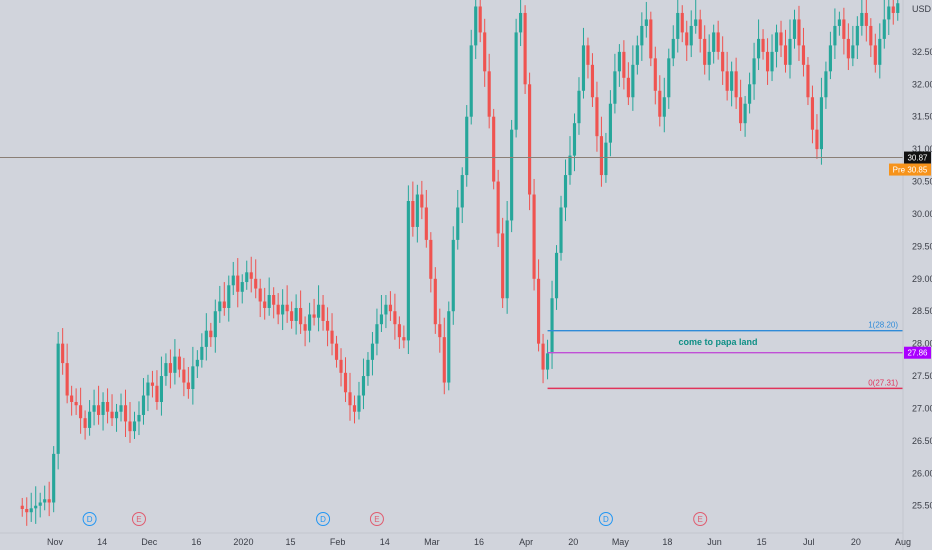 This screenshot has height=550, width=932. What do you see at coordinates (762, 542) in the screenshot?
I see `time-tick-label: 15` at bounding box center [762, 542].